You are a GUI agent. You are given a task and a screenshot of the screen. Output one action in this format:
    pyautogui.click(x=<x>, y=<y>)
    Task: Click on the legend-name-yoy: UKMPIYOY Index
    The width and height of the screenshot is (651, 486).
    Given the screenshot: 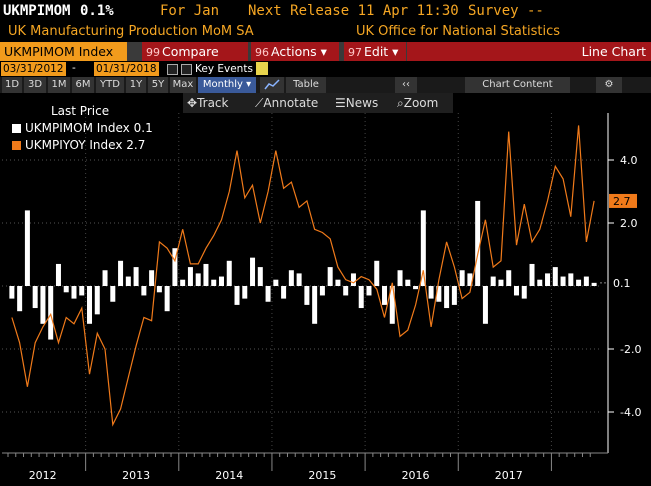 What is the action you would take?
    pyautogui.click(x=74, y=145)
    